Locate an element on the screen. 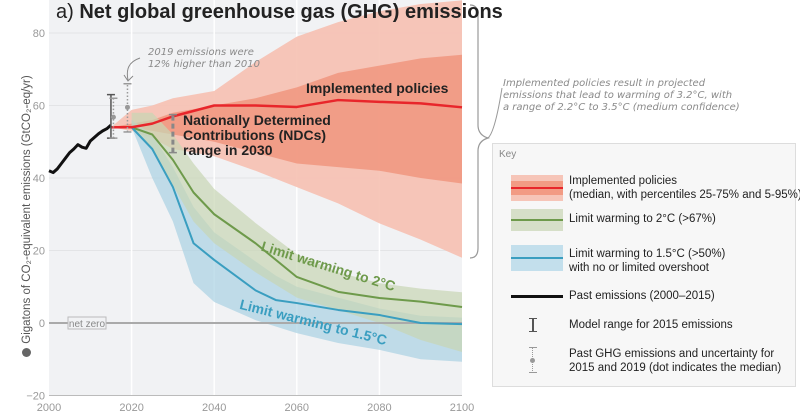 Image resolution: width=800 pixels, height=416 pixels. legend-swatch-1-5c is located at coordinates (537, 258).